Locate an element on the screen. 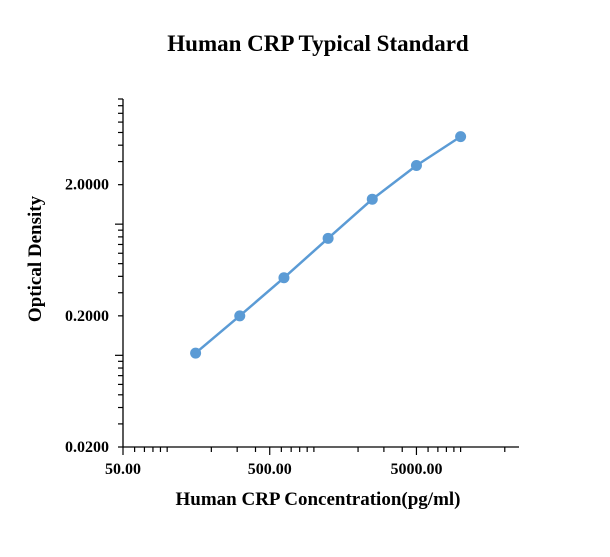  y-axis-label: Optical Density is located at coordinates (35, 258).